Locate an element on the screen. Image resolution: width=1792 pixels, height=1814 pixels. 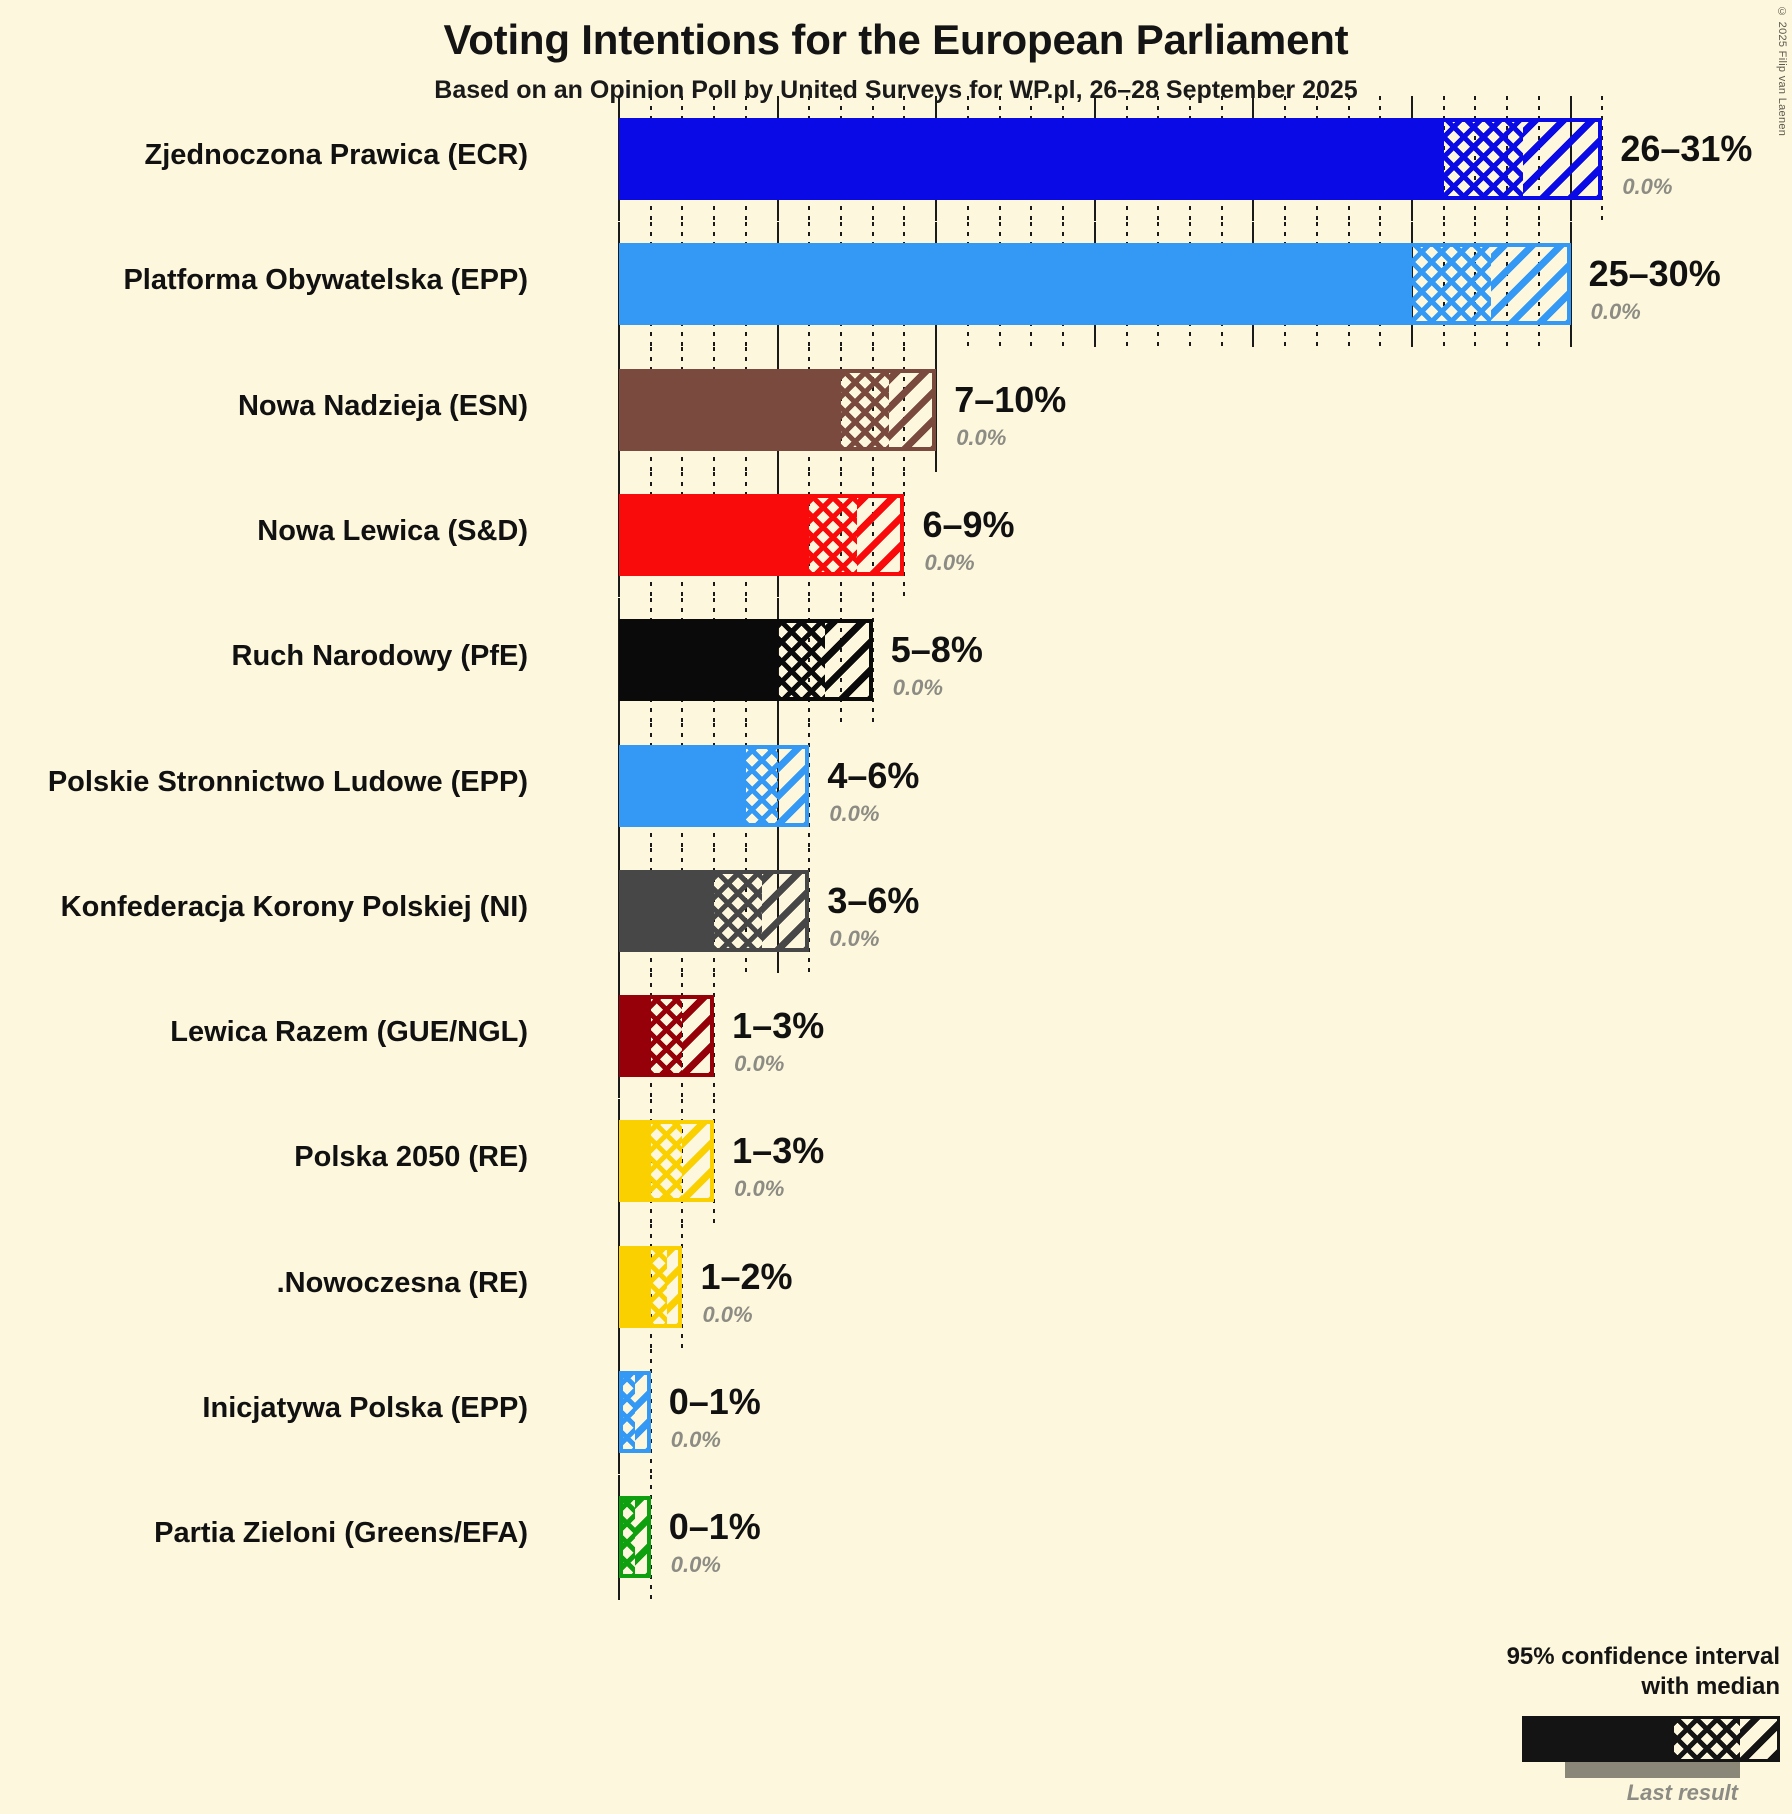
value-label: 7–10% is located at coordinates (1010, 399).